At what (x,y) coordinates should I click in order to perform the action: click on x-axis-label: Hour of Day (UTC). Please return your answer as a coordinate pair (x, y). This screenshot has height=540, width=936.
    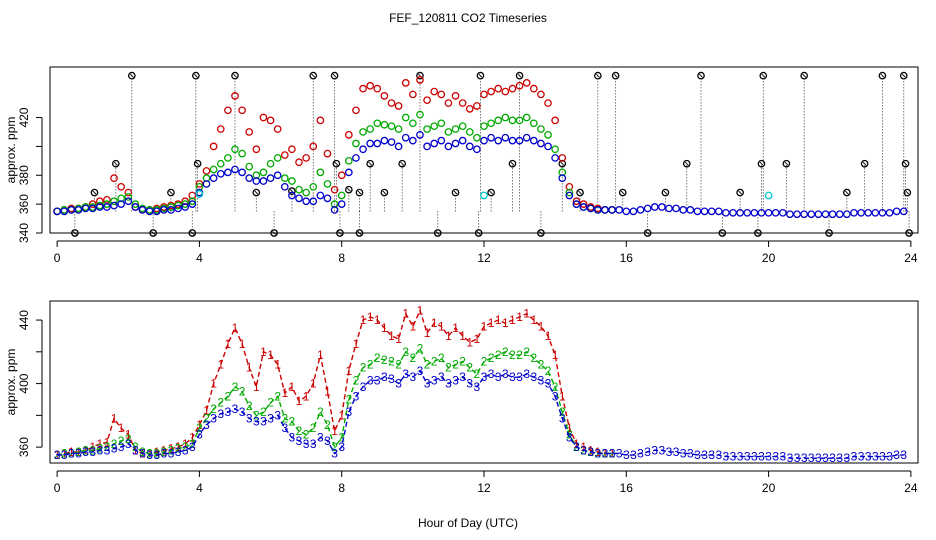
    Looking at the image, I should click on (468, 523).